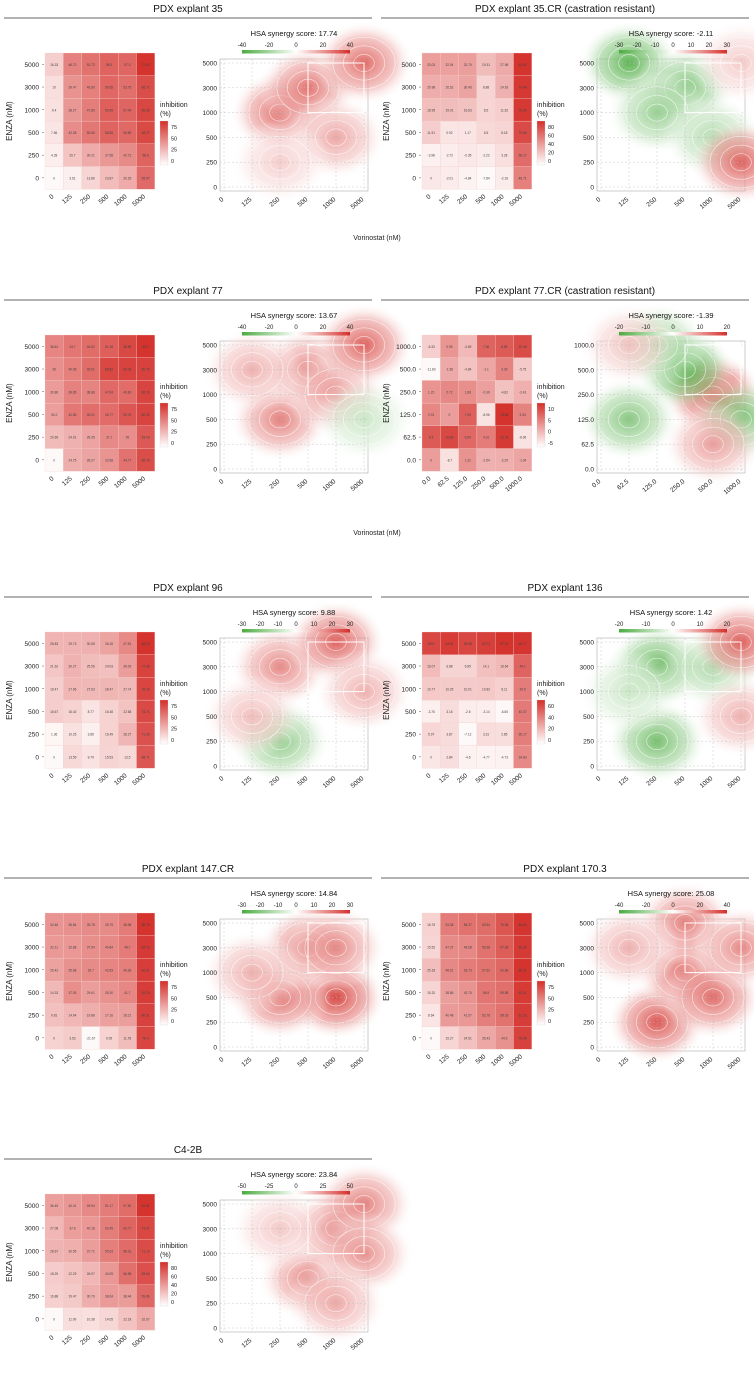  What do you see at coordinates (486, 689) in the screenshot?
I see `cell-value: 10.82` at bounding box center [486, 689].